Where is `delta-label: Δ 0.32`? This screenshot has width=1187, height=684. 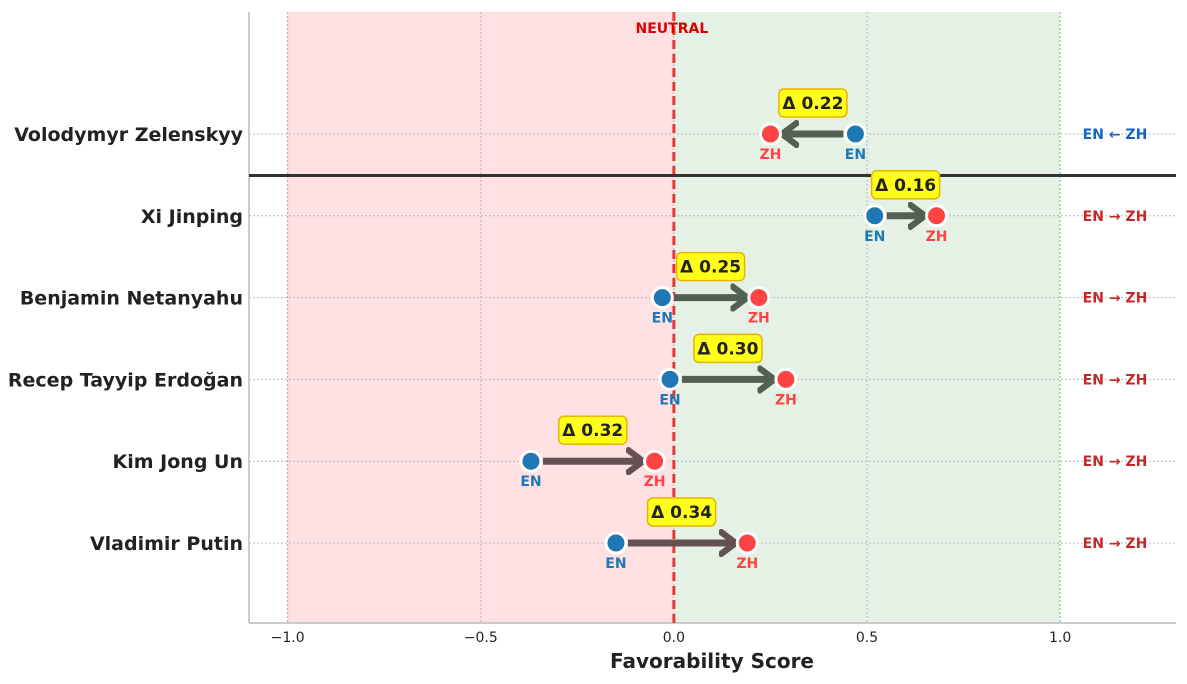 delta-label: Δ 0.32 is located at coordinates (592, 431).